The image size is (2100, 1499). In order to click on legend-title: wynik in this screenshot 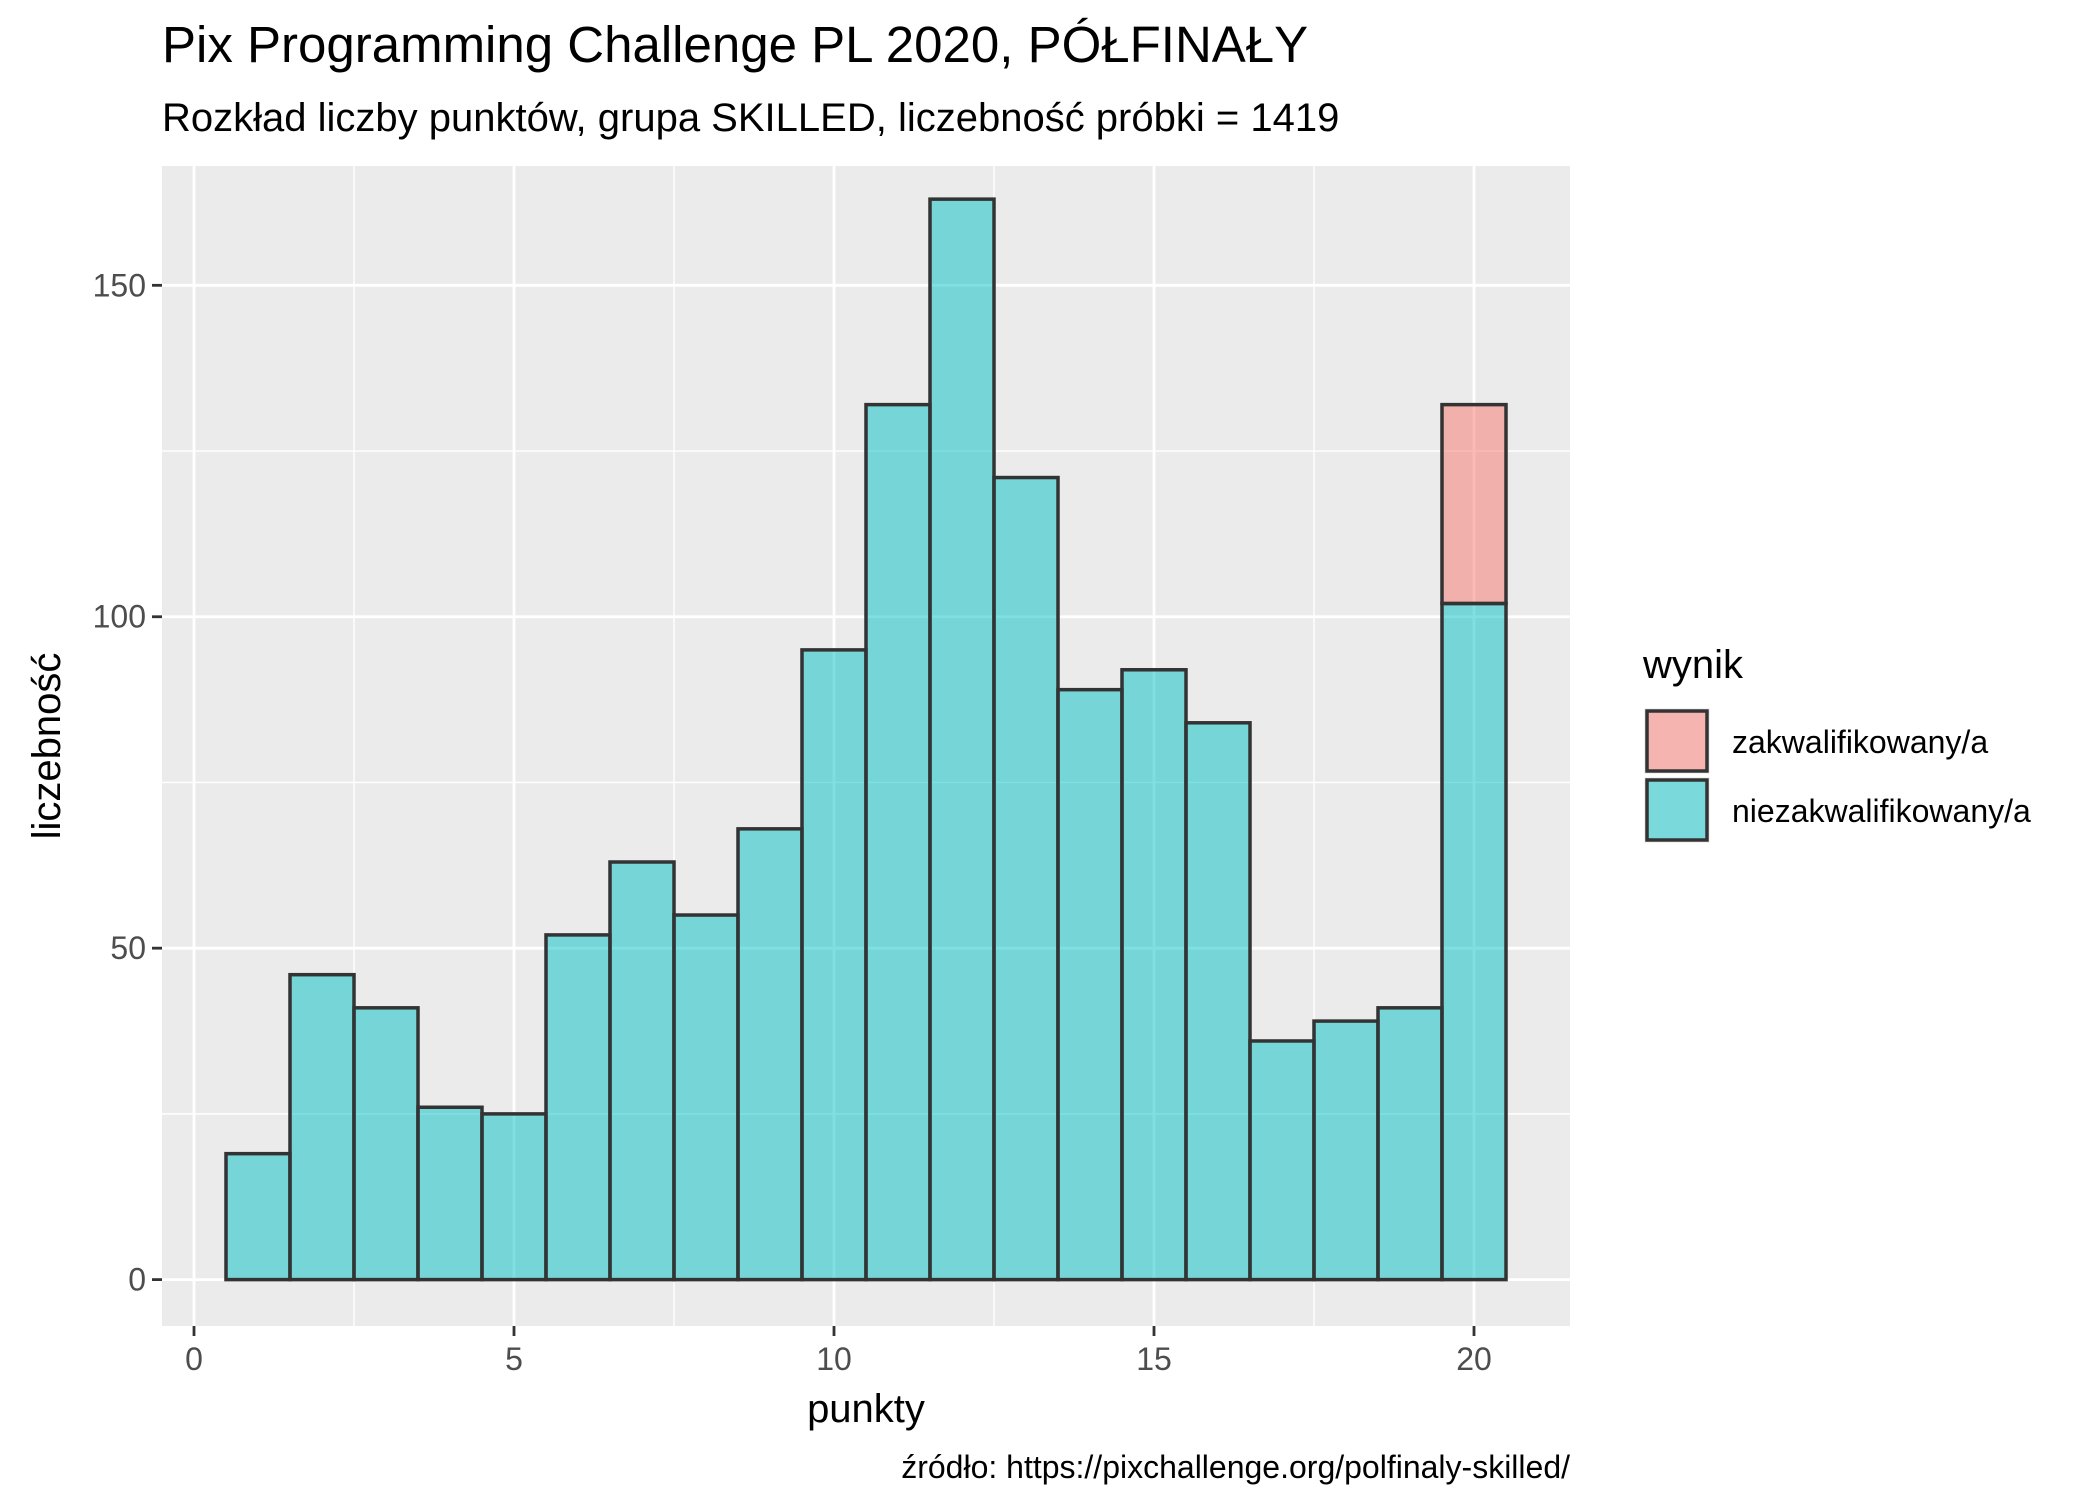, I will do `click(1693, 665)`.